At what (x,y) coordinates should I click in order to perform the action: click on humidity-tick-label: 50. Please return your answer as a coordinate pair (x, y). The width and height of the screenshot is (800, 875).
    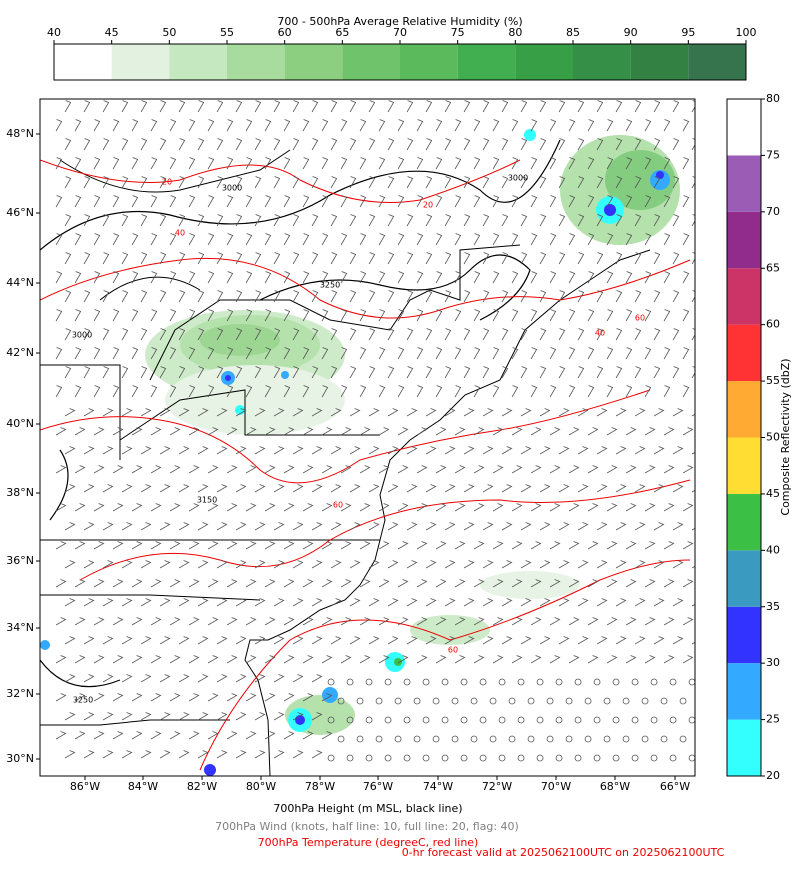
    Looking at the image, I should click on (169, 32).